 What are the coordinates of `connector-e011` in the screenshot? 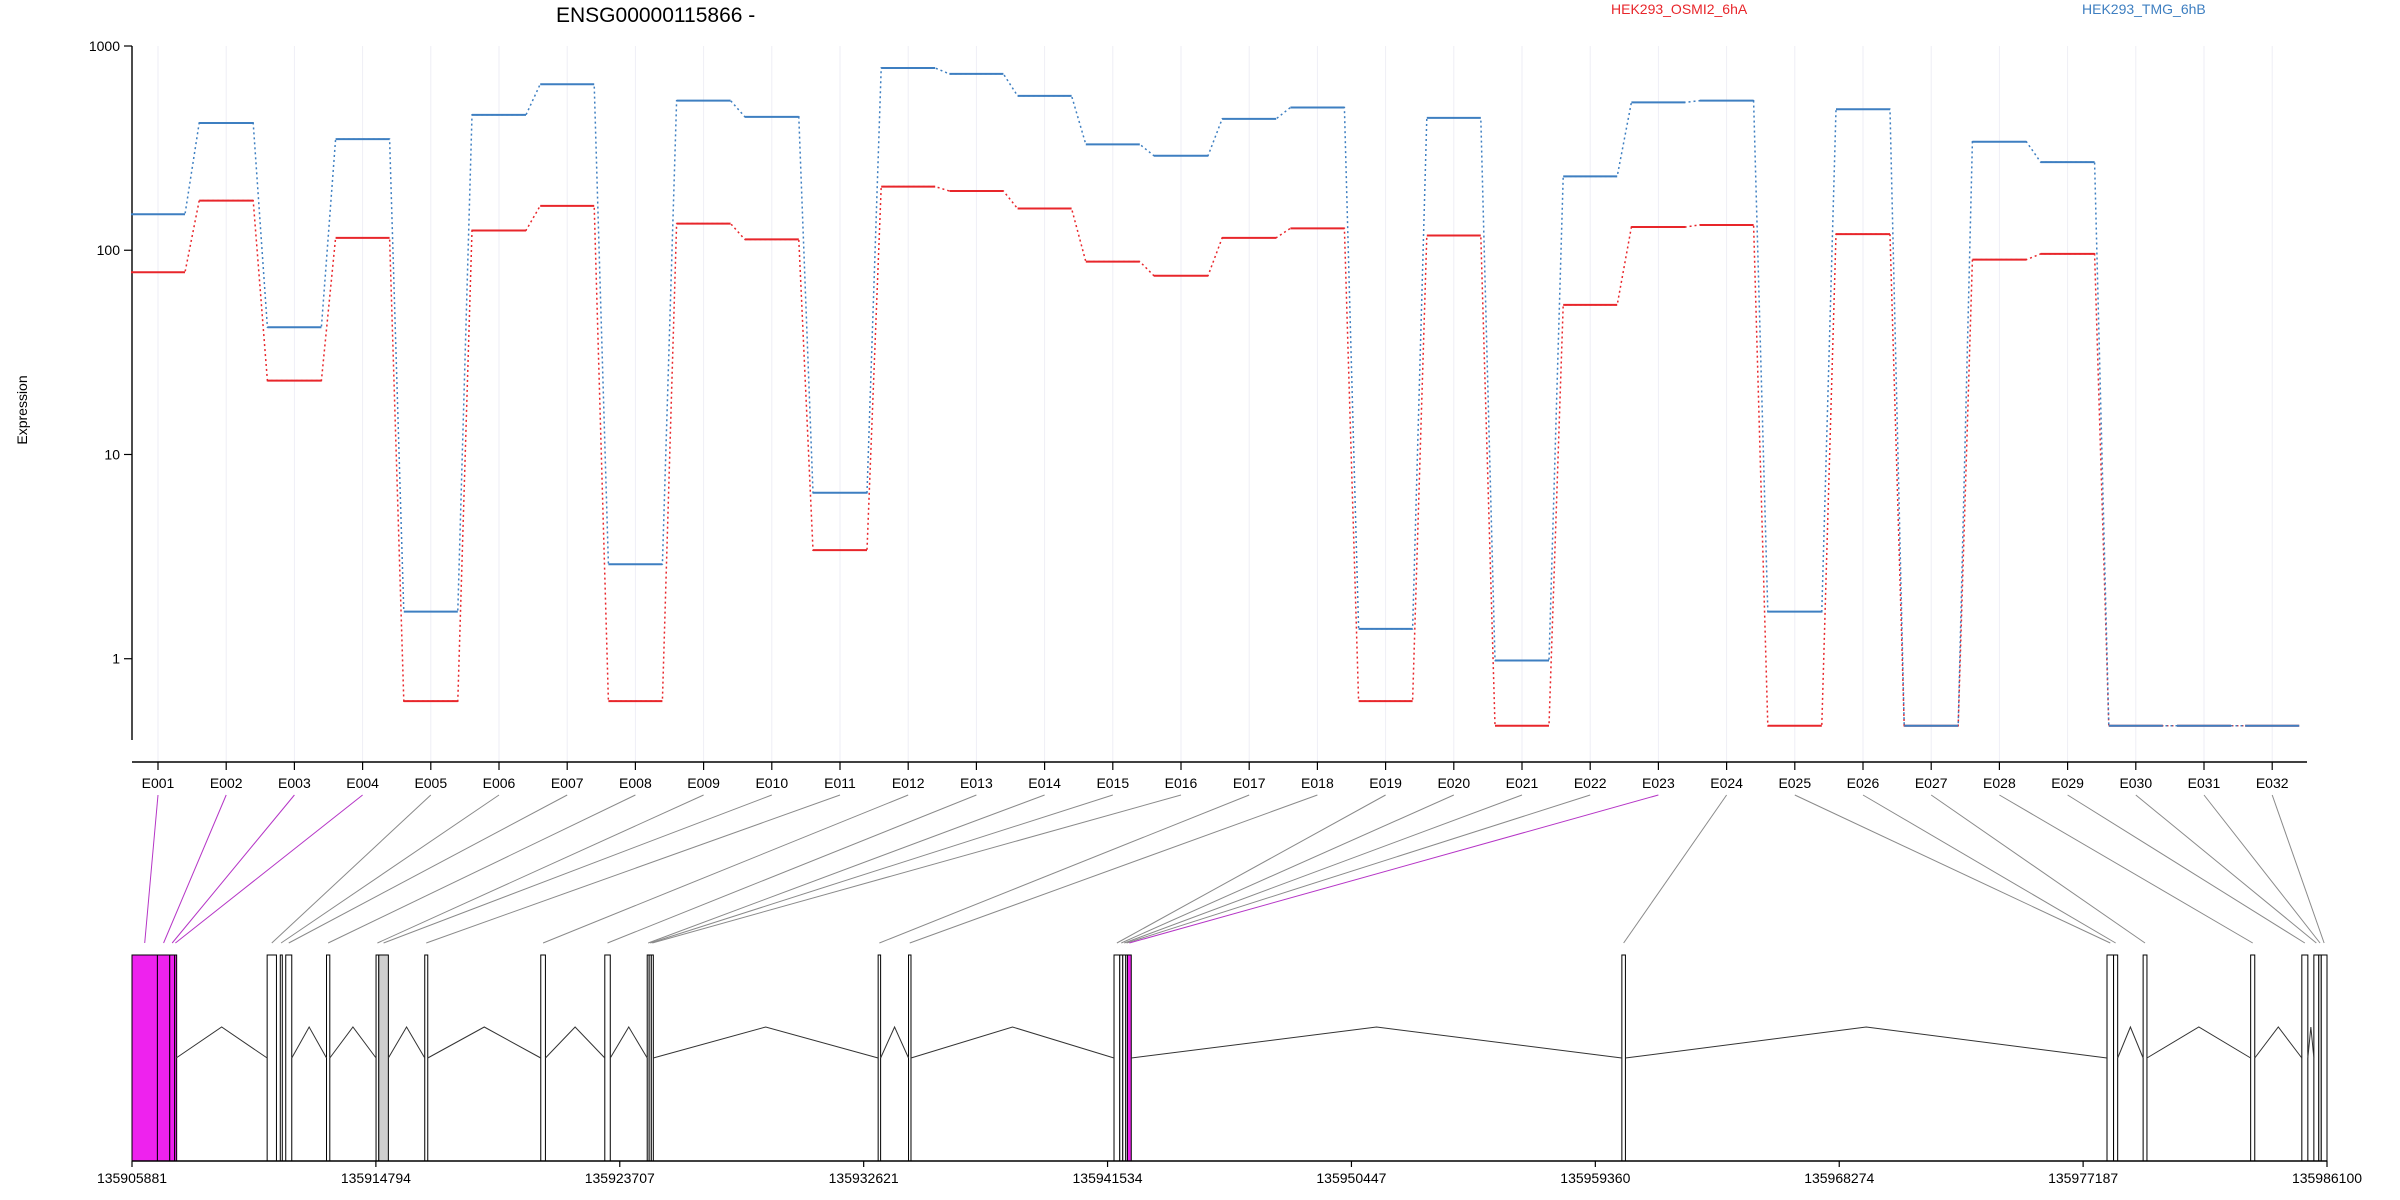 It's located at (633, 869).